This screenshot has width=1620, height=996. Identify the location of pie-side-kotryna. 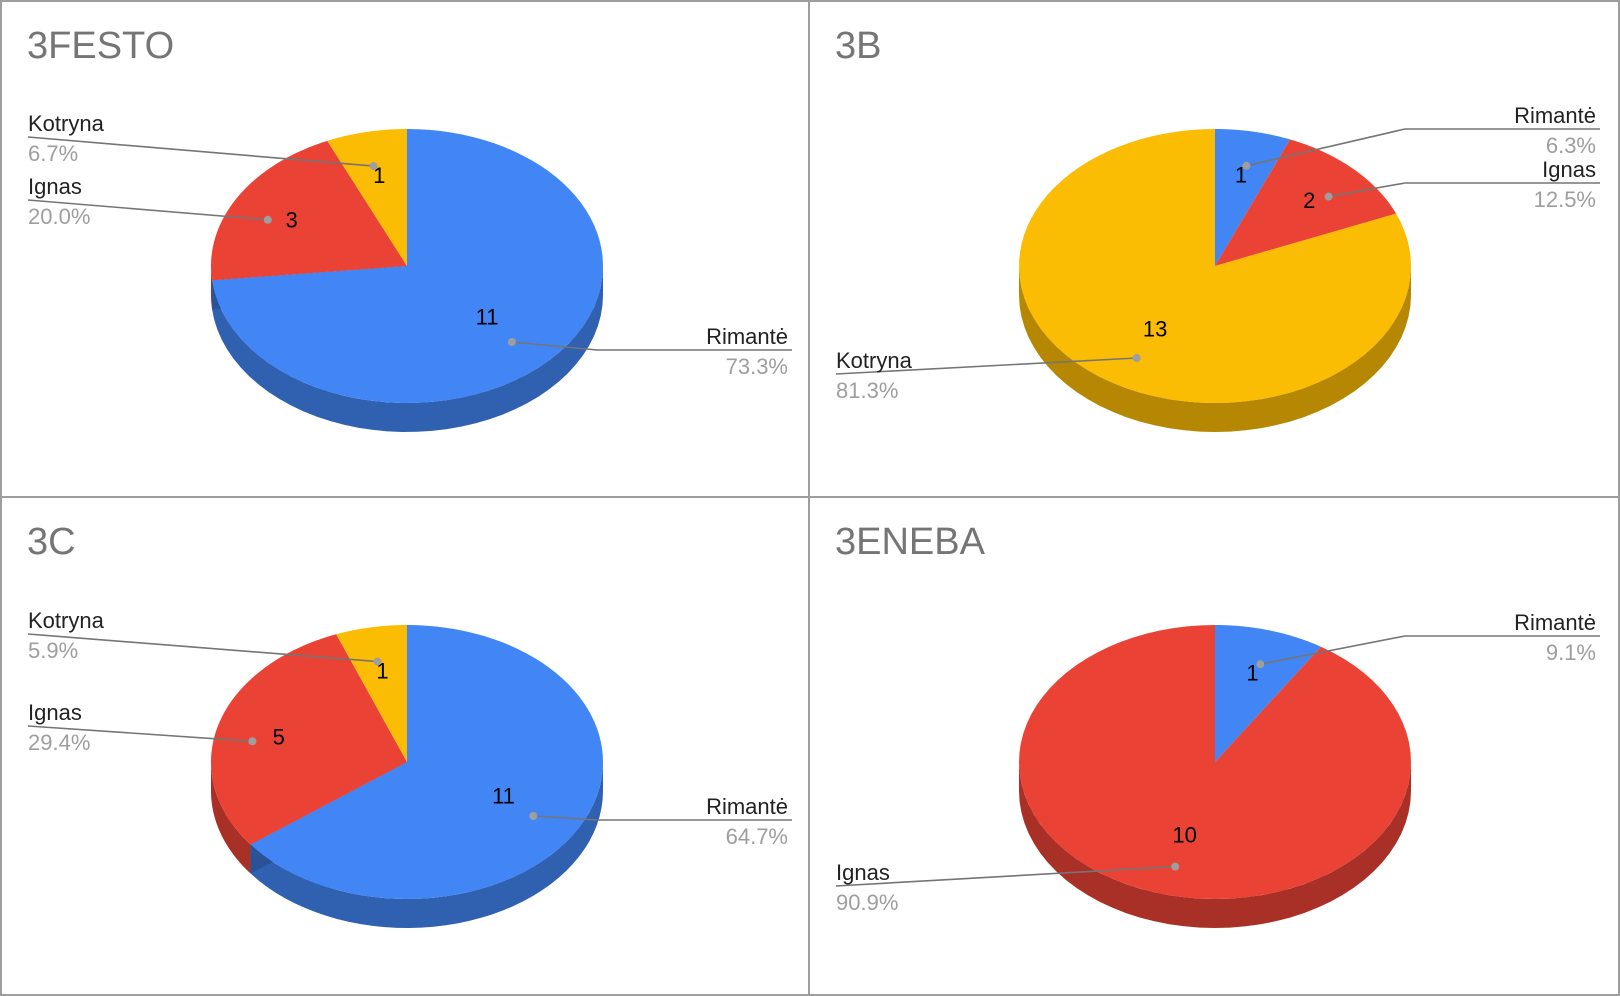
(1215, 349).